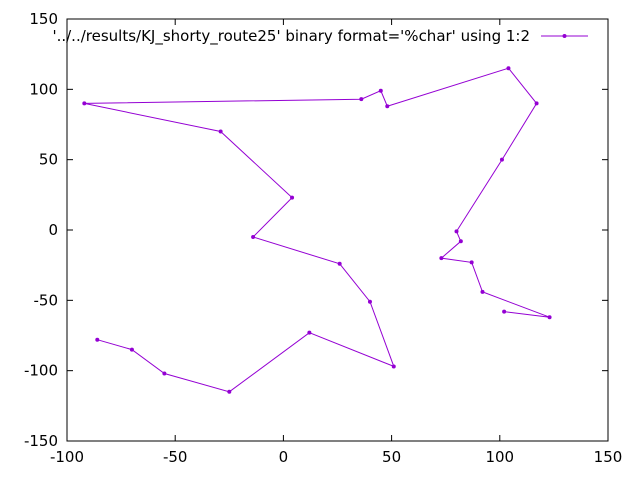 The width and height of the screenshot is (640, 480). What do you see at coordinates (48, 160) in the screenshot?
I see `y-tick-label: 50` at bounding box center [48, 160].